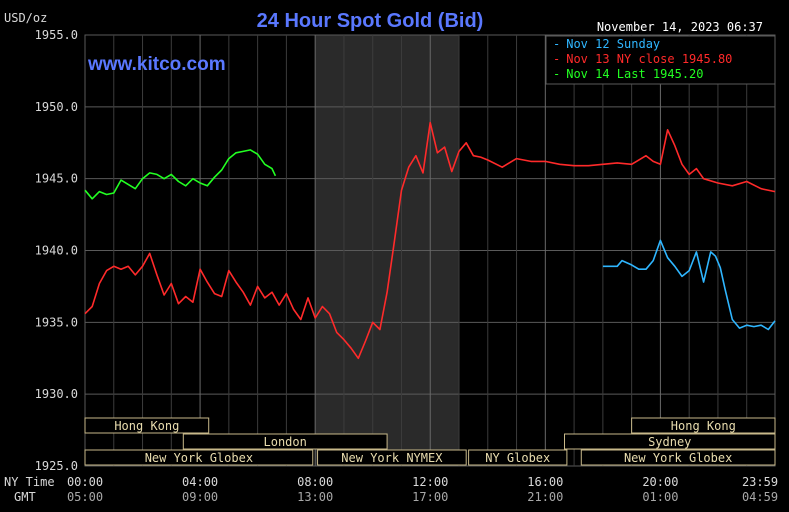 Image resolution: width=789 pixels, height=512 pixels. Describe the element at coordinates (606, 44) in the screenshot. I see `legend-item-nov12: - Nov 12 Sunday` at that location.